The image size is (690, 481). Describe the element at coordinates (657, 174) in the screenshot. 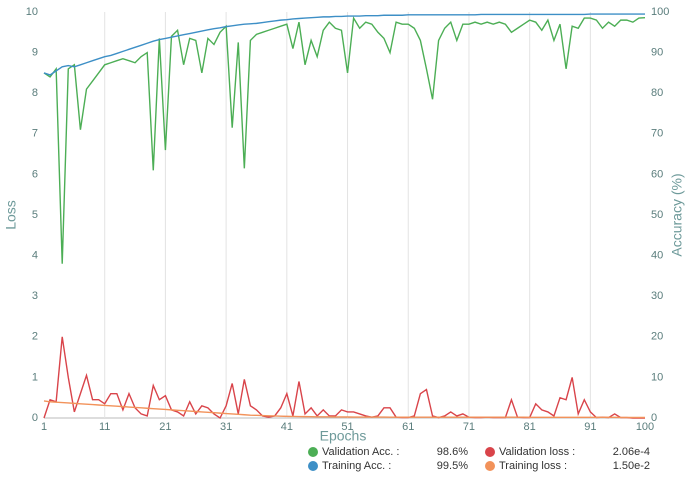

I see `y2-tick-label: 60` at that location.